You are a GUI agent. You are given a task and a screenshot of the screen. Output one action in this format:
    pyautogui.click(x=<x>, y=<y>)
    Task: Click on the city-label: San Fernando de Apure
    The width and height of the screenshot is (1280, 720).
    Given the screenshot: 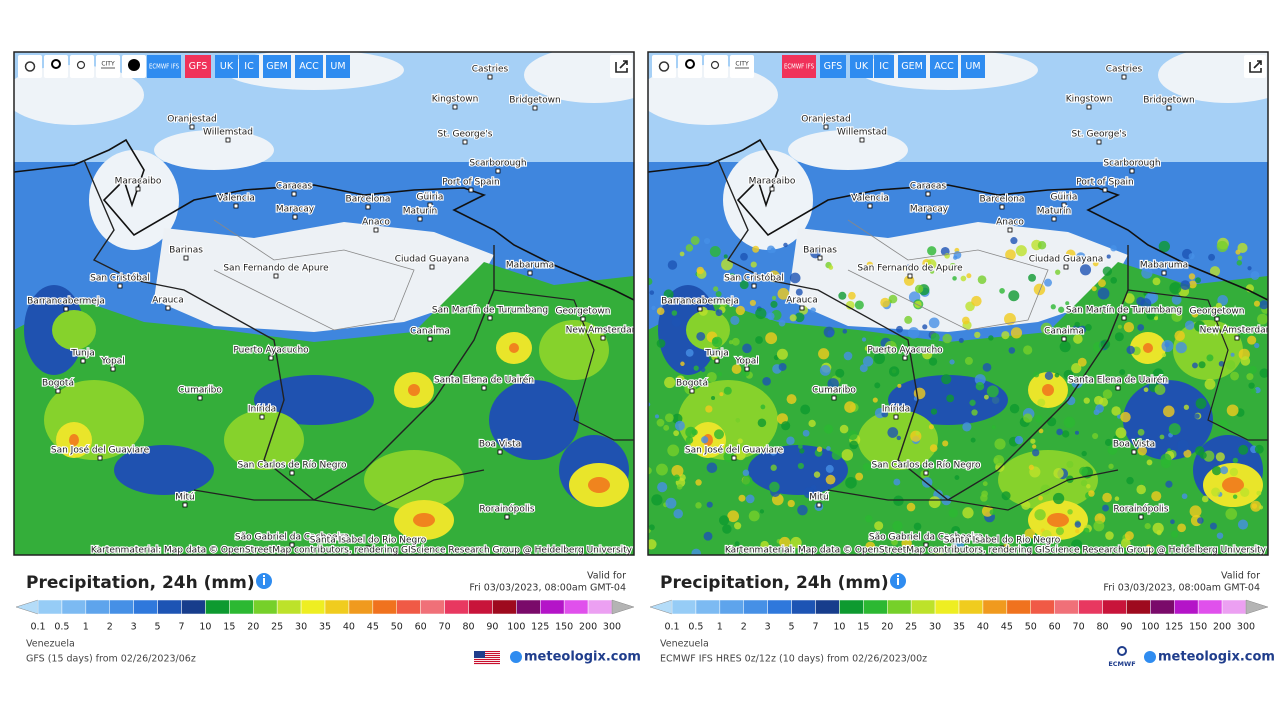 What is the action you would take?
    pyautogui.click(x=910, y=269)
    